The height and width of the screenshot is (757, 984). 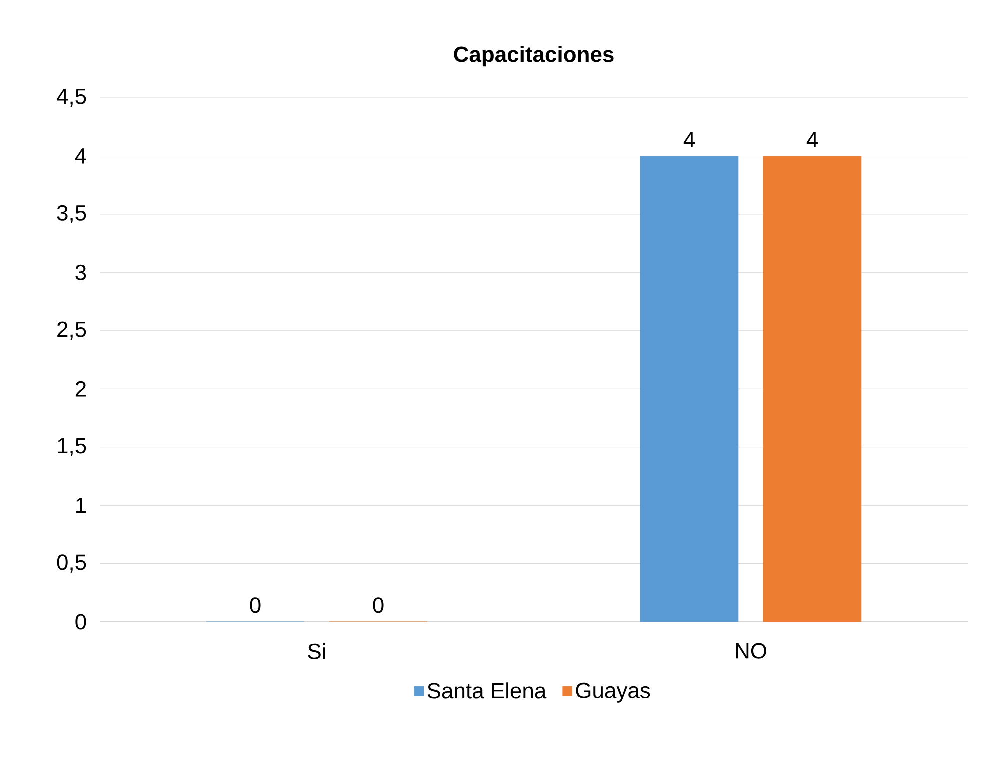 I want to click on y-tick-label: 4, so click(x=80, y=156).